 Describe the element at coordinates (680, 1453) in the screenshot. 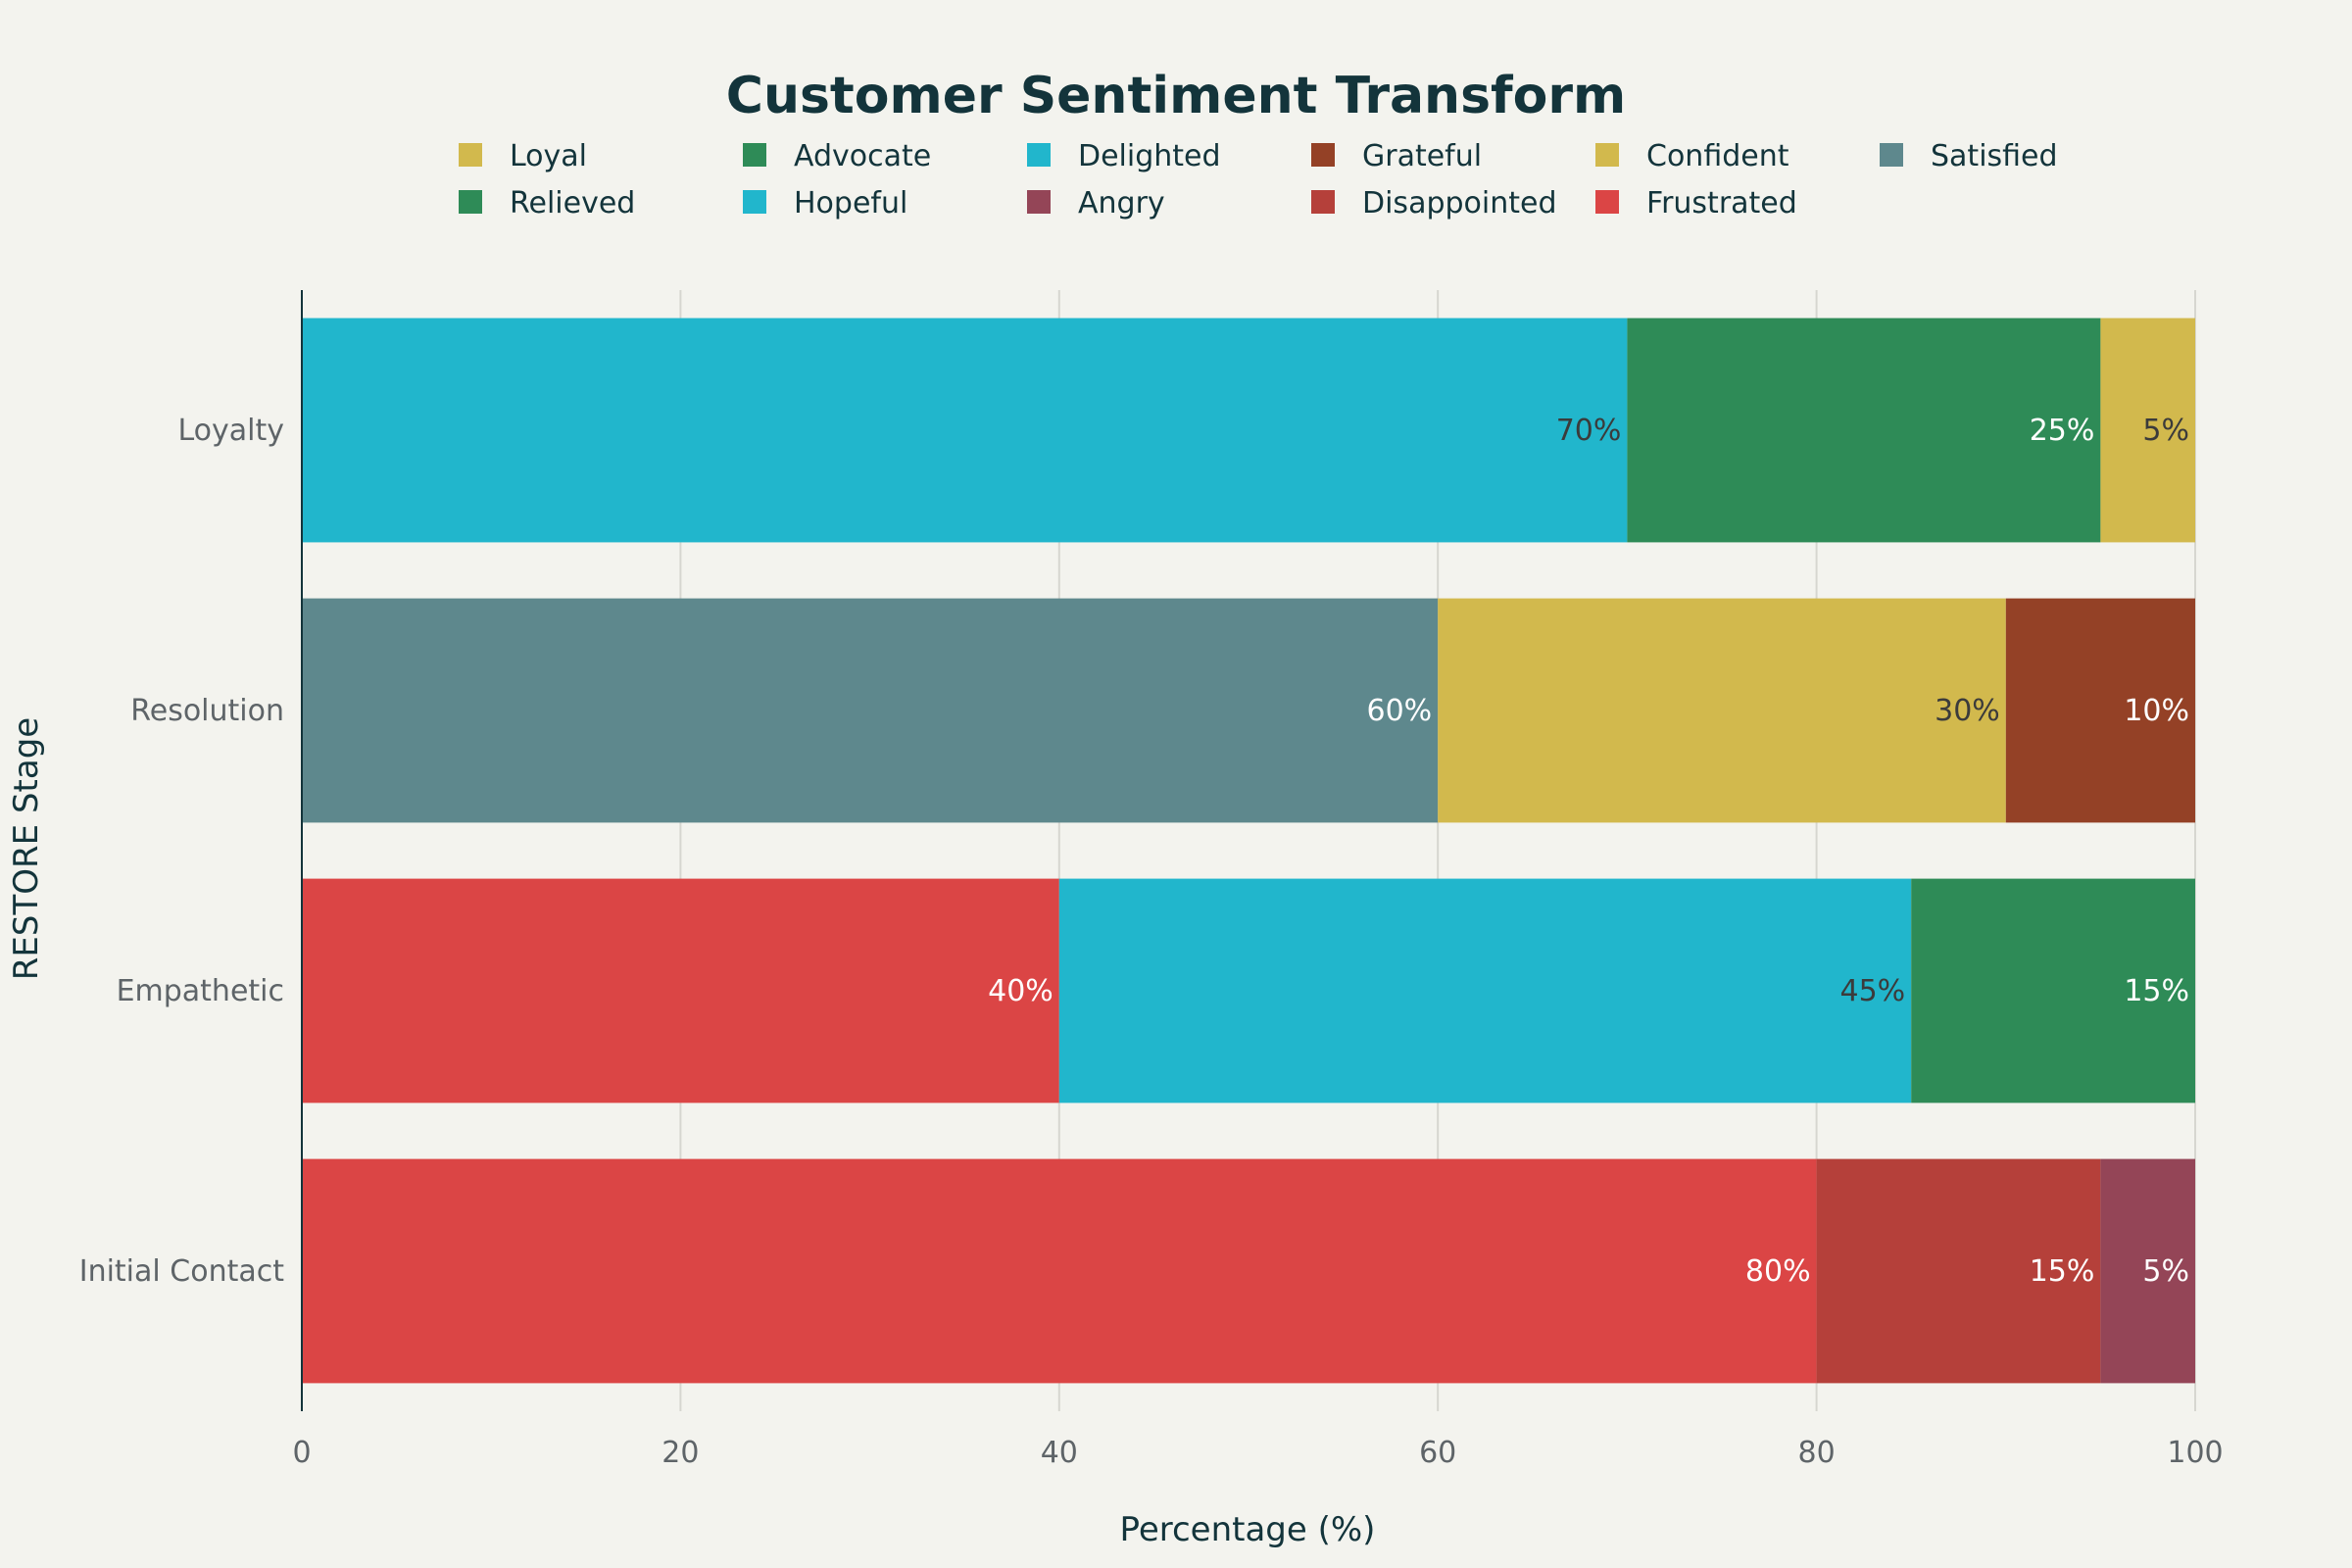

I see `x-tick-label: 20` at that location.